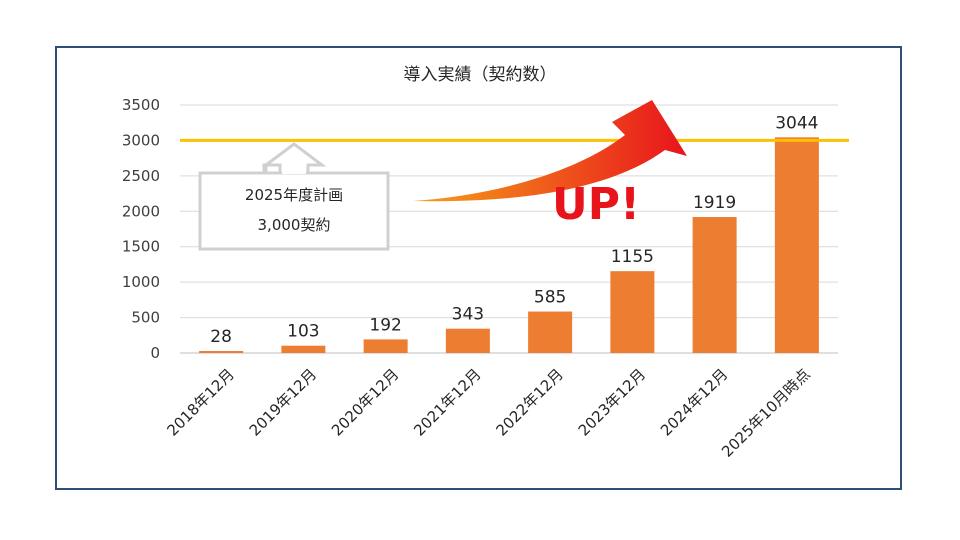 The height and width of the screenshot is (540, 960). Describe the element at coordinates (796, 123) in the screenshot. I see `data-label: 3044` at that location.